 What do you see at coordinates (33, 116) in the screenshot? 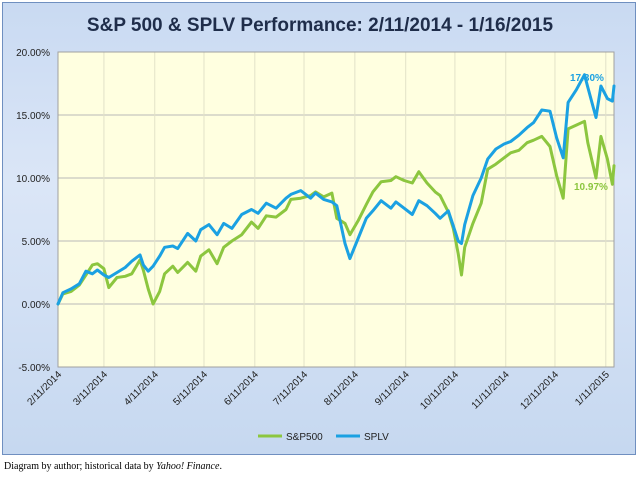
I see `y-tick-label: 15.00%` at bounding box center [33, 116].